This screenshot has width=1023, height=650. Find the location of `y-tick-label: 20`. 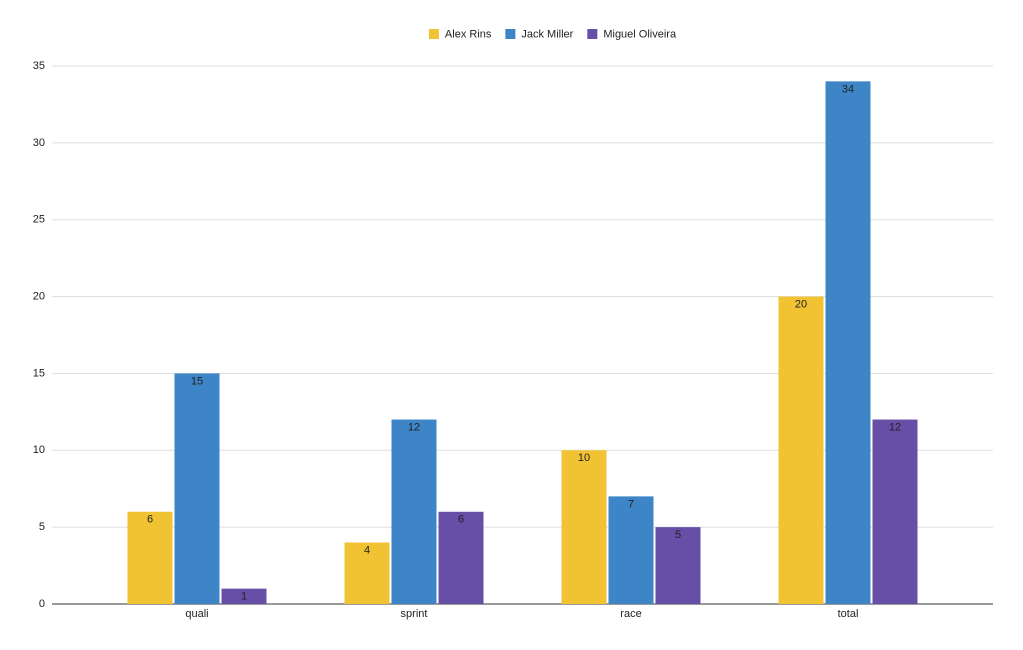

y-tick-label: 20 is located at coordinates (39, 296).